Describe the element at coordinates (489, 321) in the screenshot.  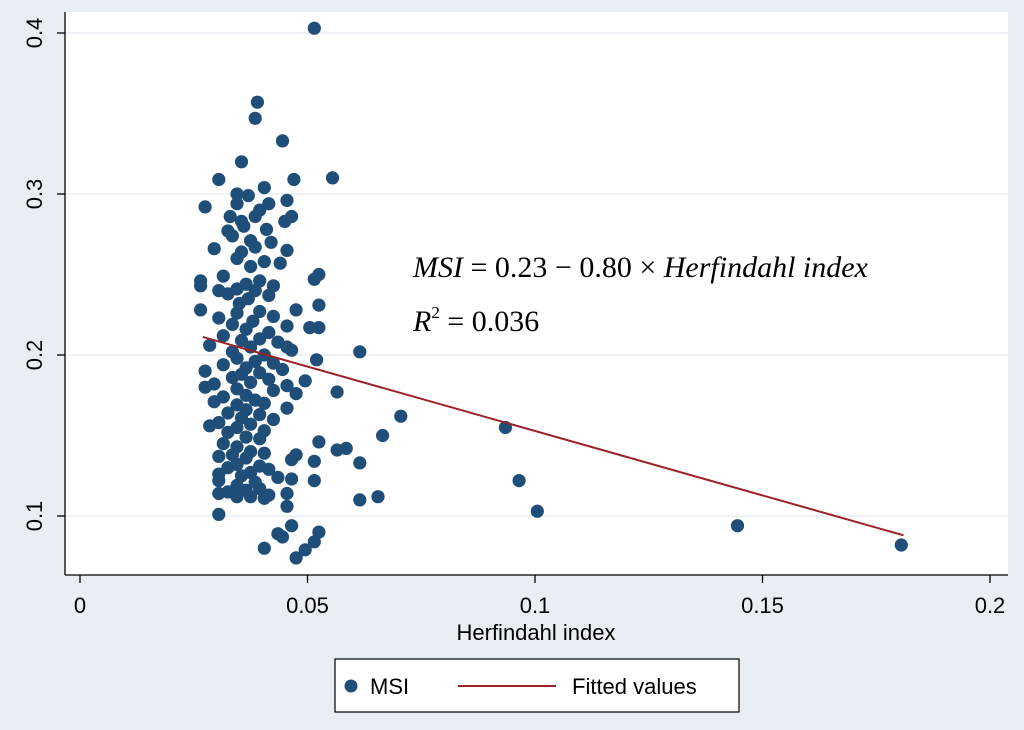
I see `r2-value: = 0.036` at that location.